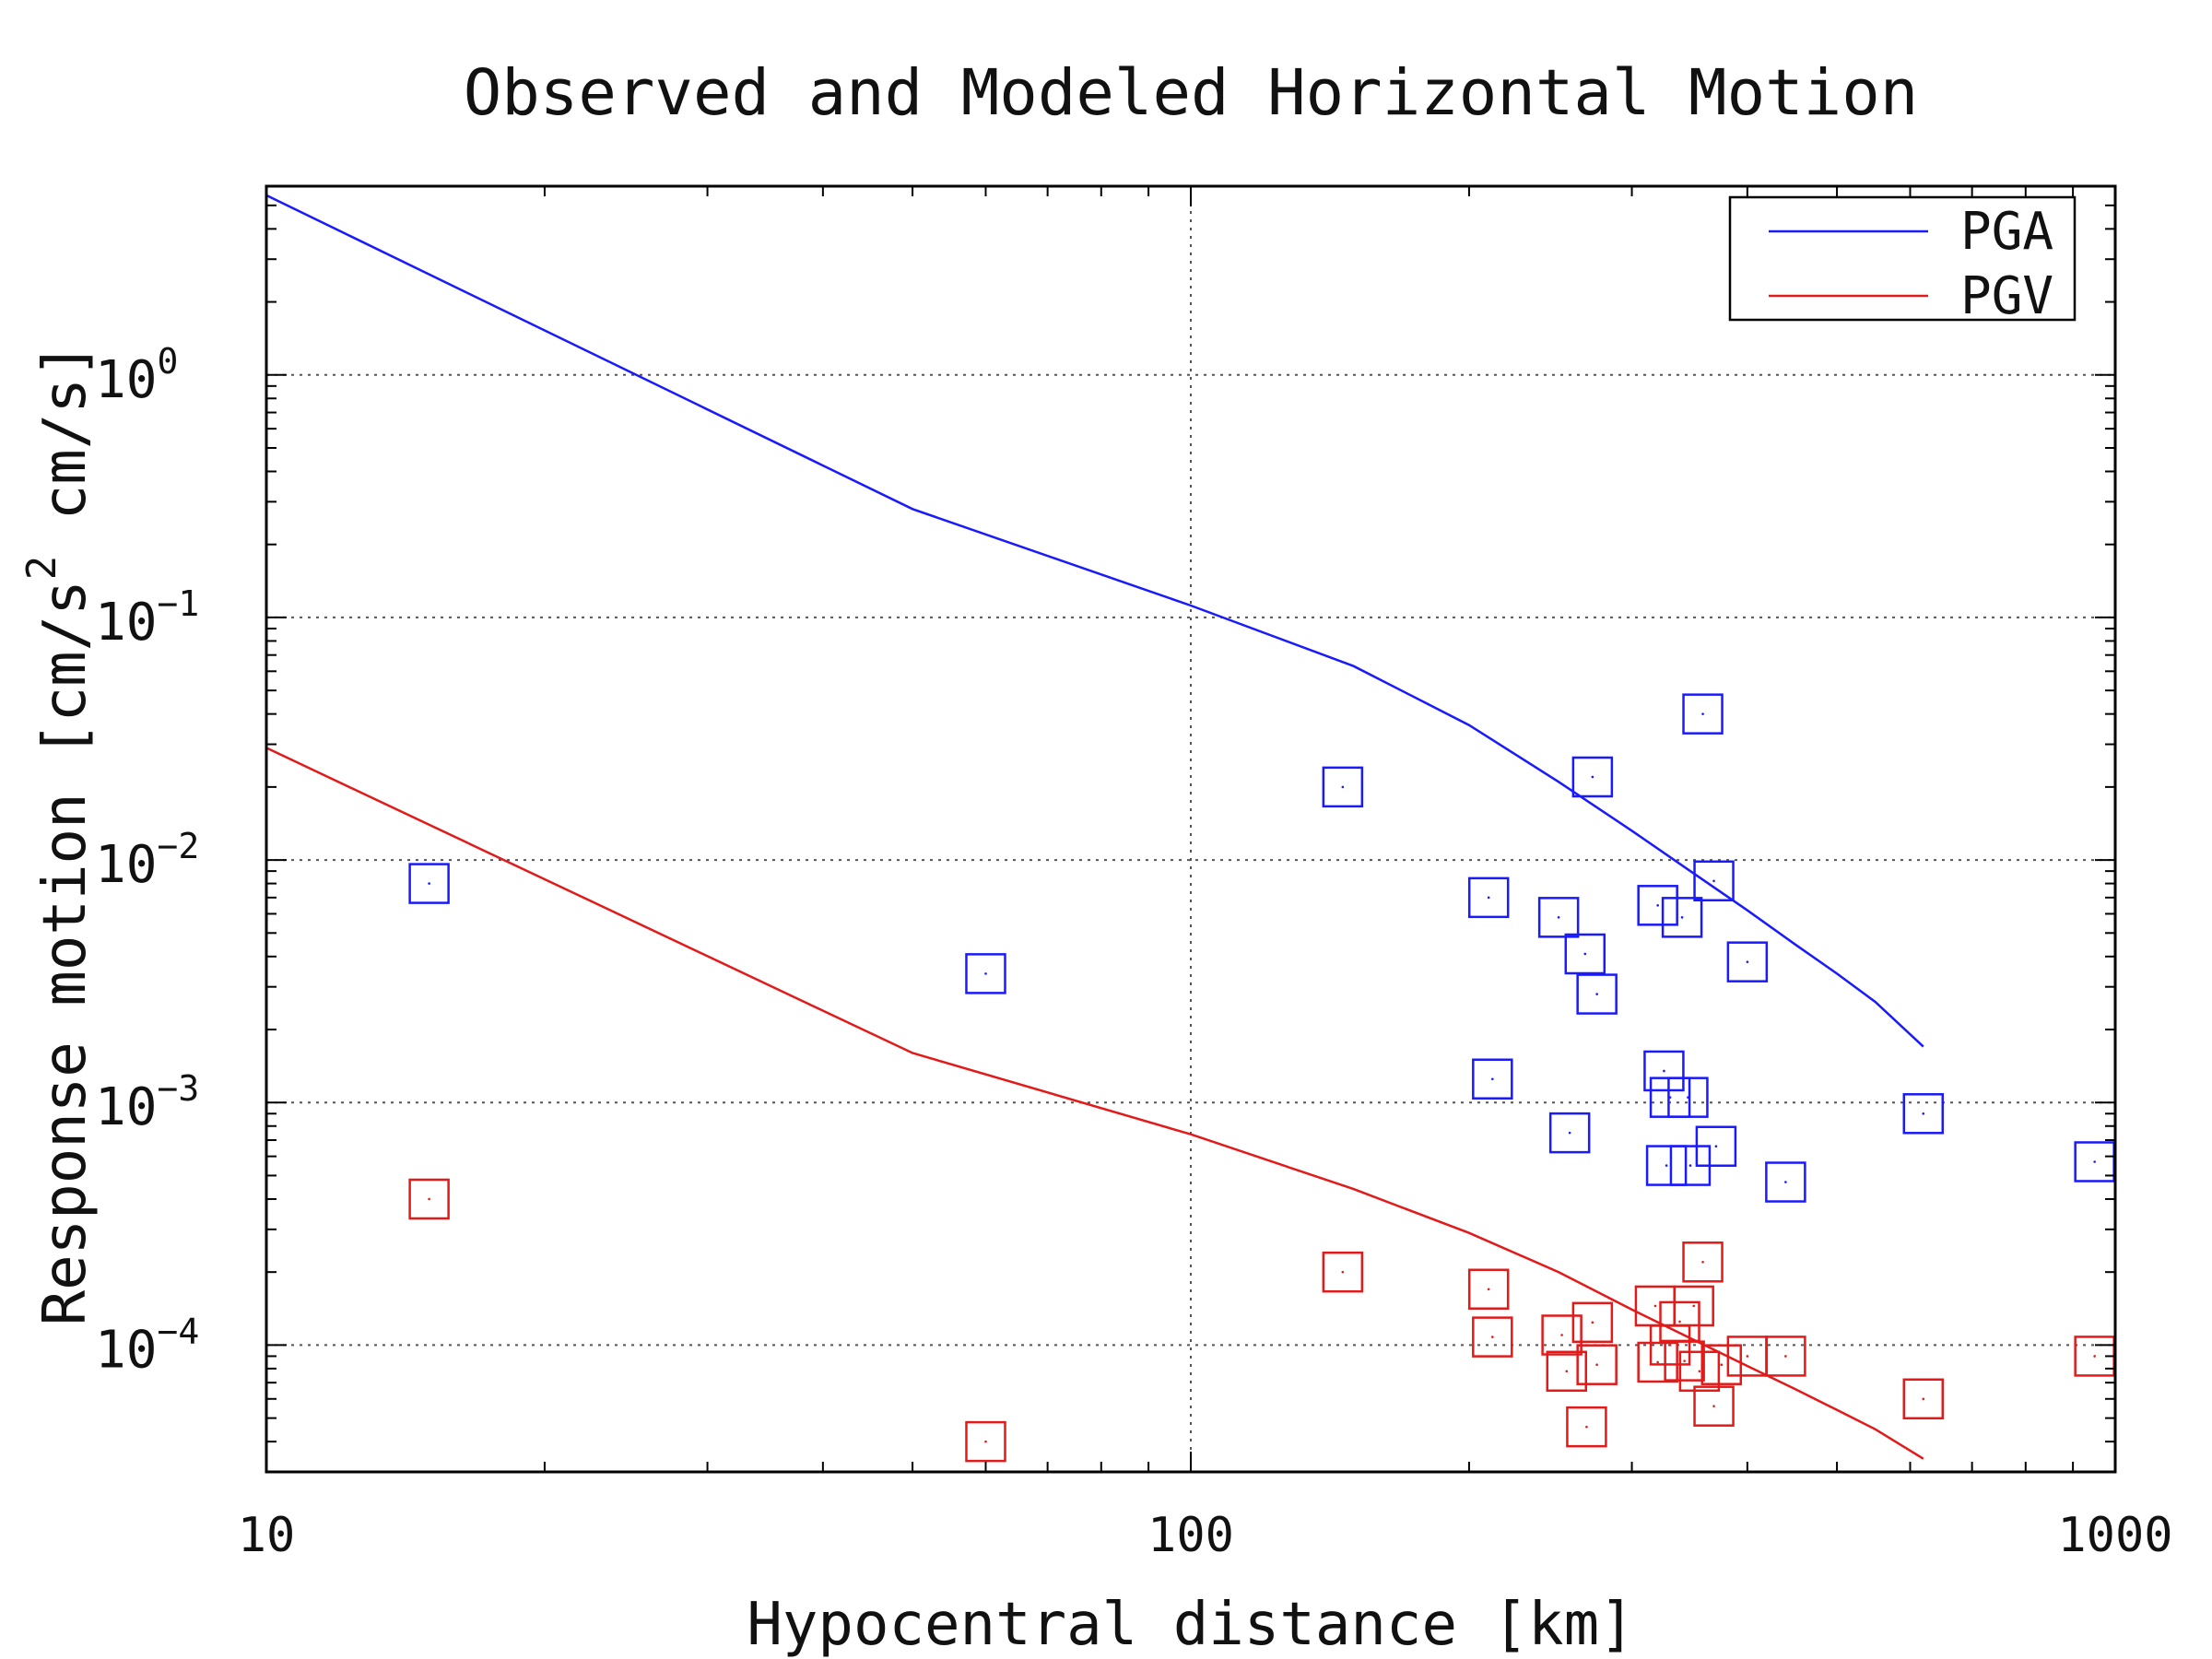 The width and height of the screenshot is (2212, 1659). Describe the element at coordinates (1191, 93) in the screenshot. I see `chart-title: Observed and Modeled Horizontal Motion` at that location.